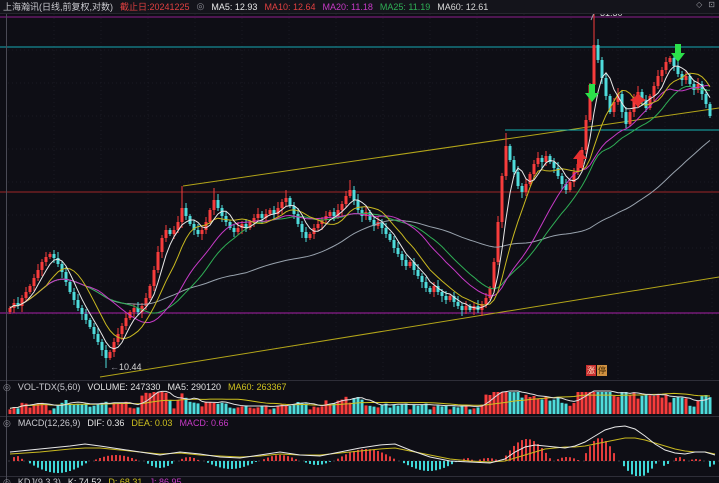 This screenshot has height=483, width=719. What do you see at coordinates (7, 387) in the screenshot?
I see `volume-settings-icon: ◎` at bounding box center [7, 387].